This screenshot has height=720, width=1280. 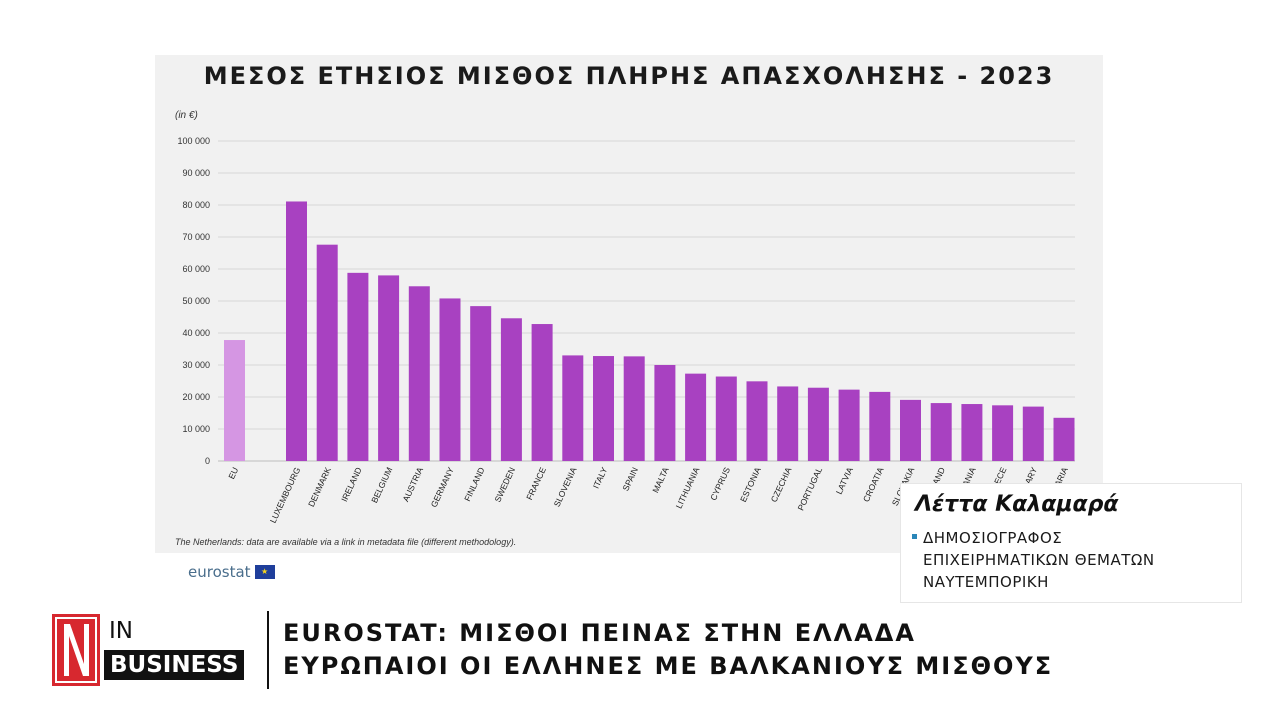 I want to click on n-logo-icon, so click(x=76, y=650).